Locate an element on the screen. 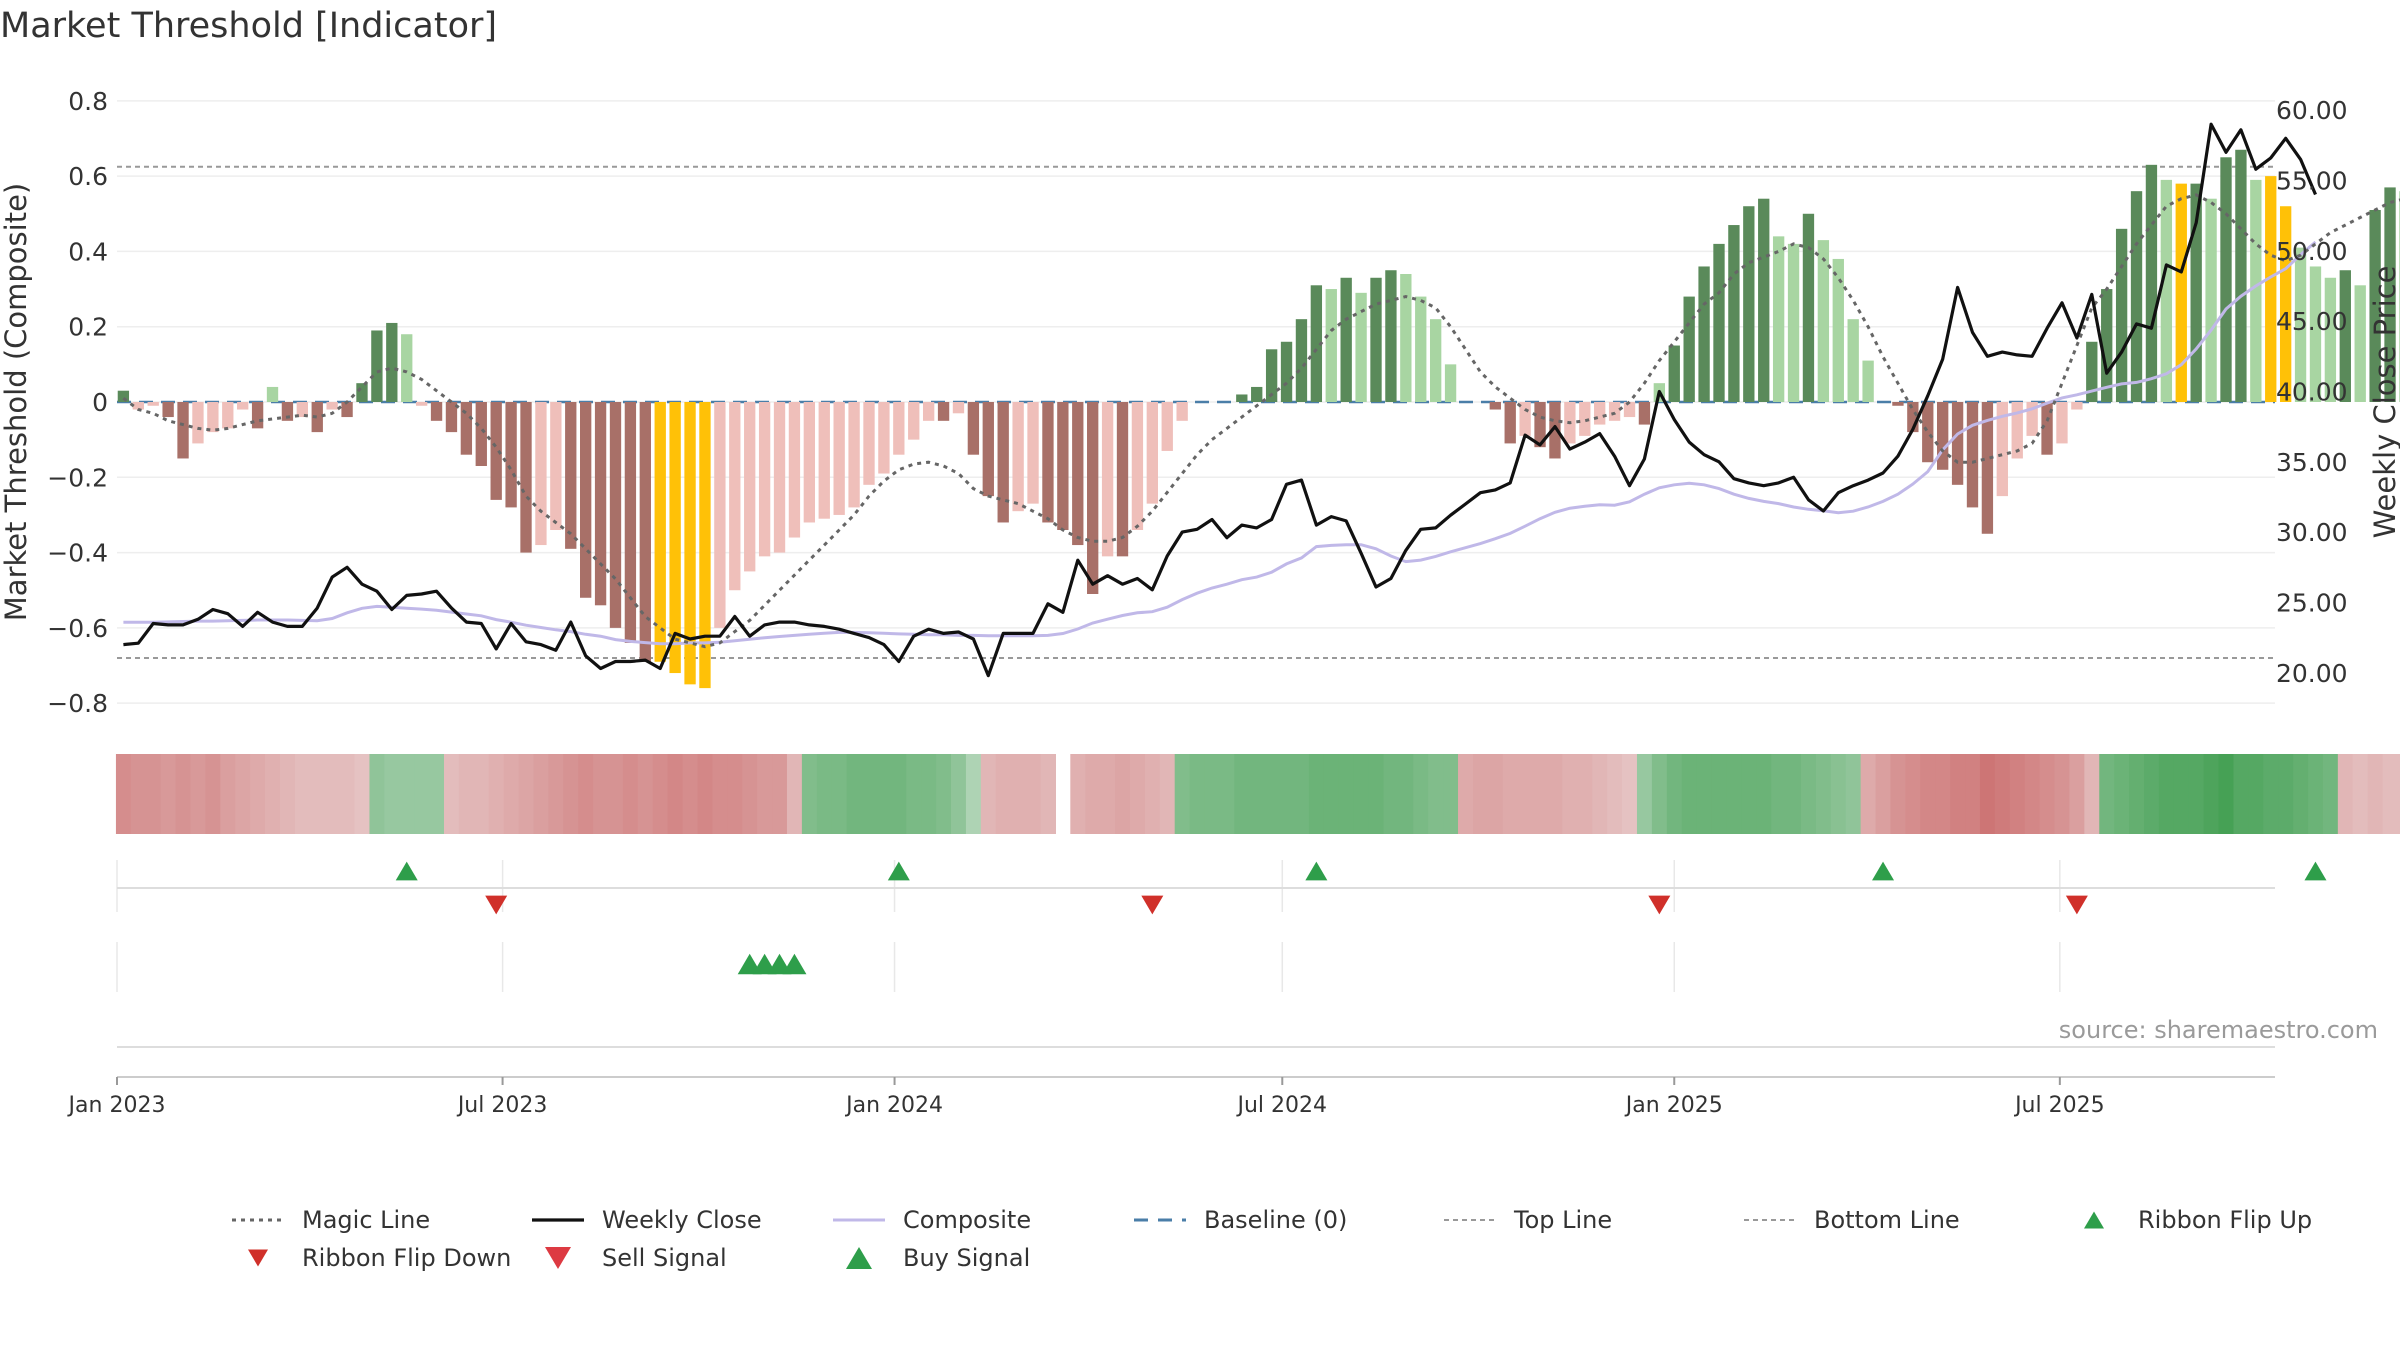  legend-item-composite: Composite is located at coordinates (930, 1219).